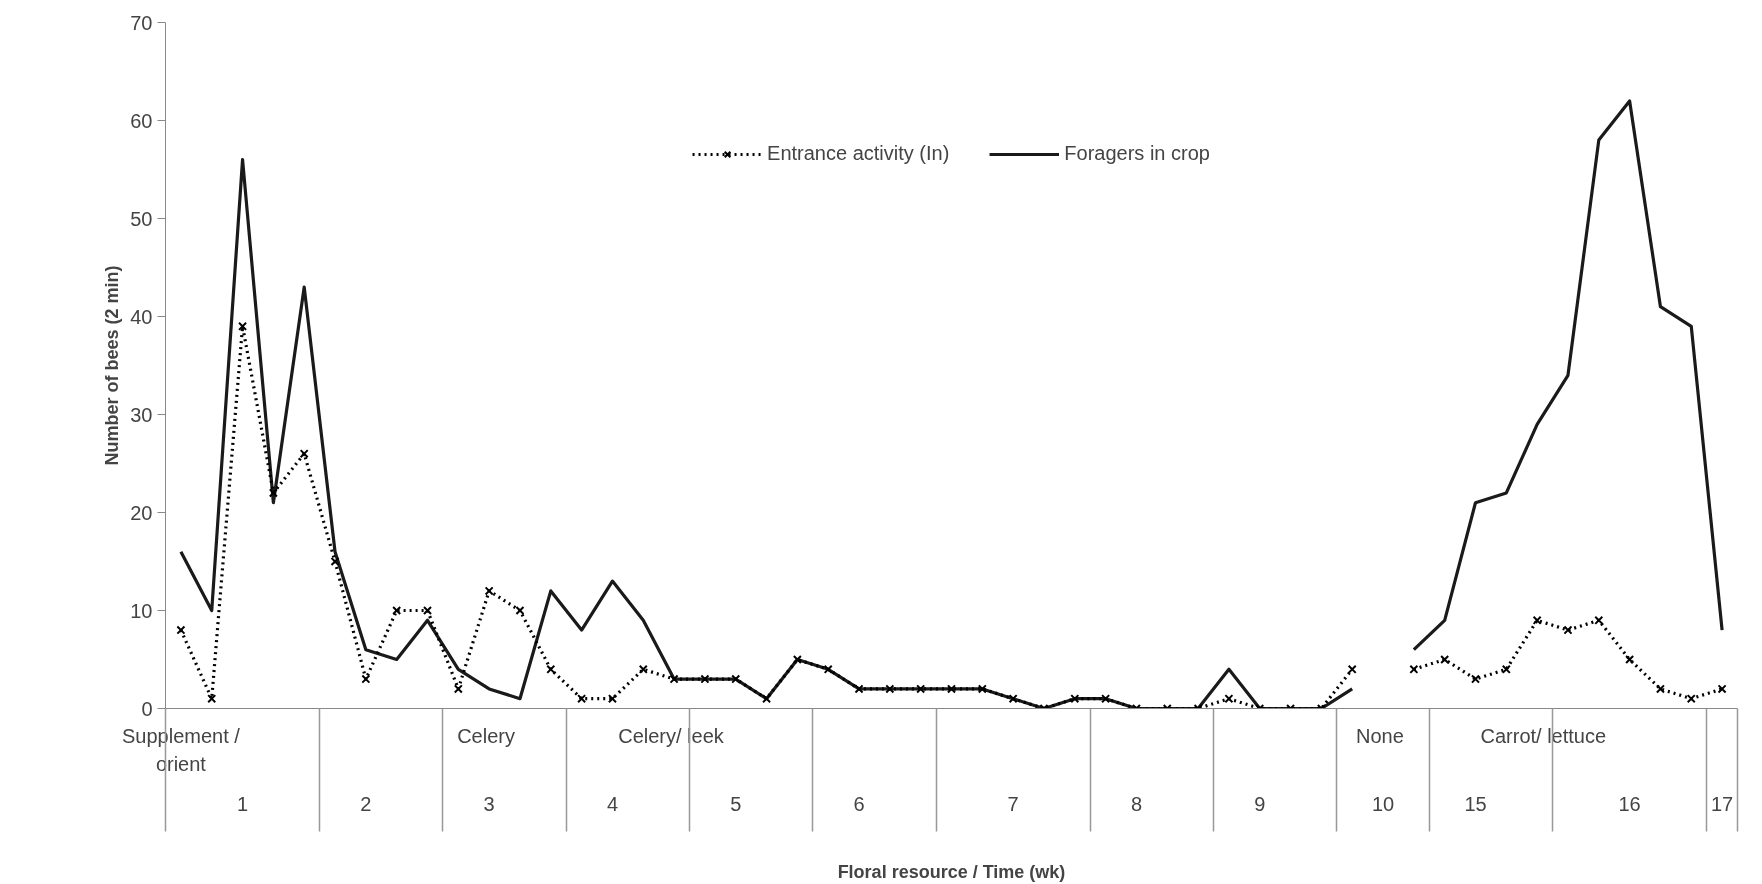 The height and width of the screenshot is (884, 1762). Describe the element at coordinates (1260, 803) in the screenshot. I see `x-tick-label: 9` at that location.